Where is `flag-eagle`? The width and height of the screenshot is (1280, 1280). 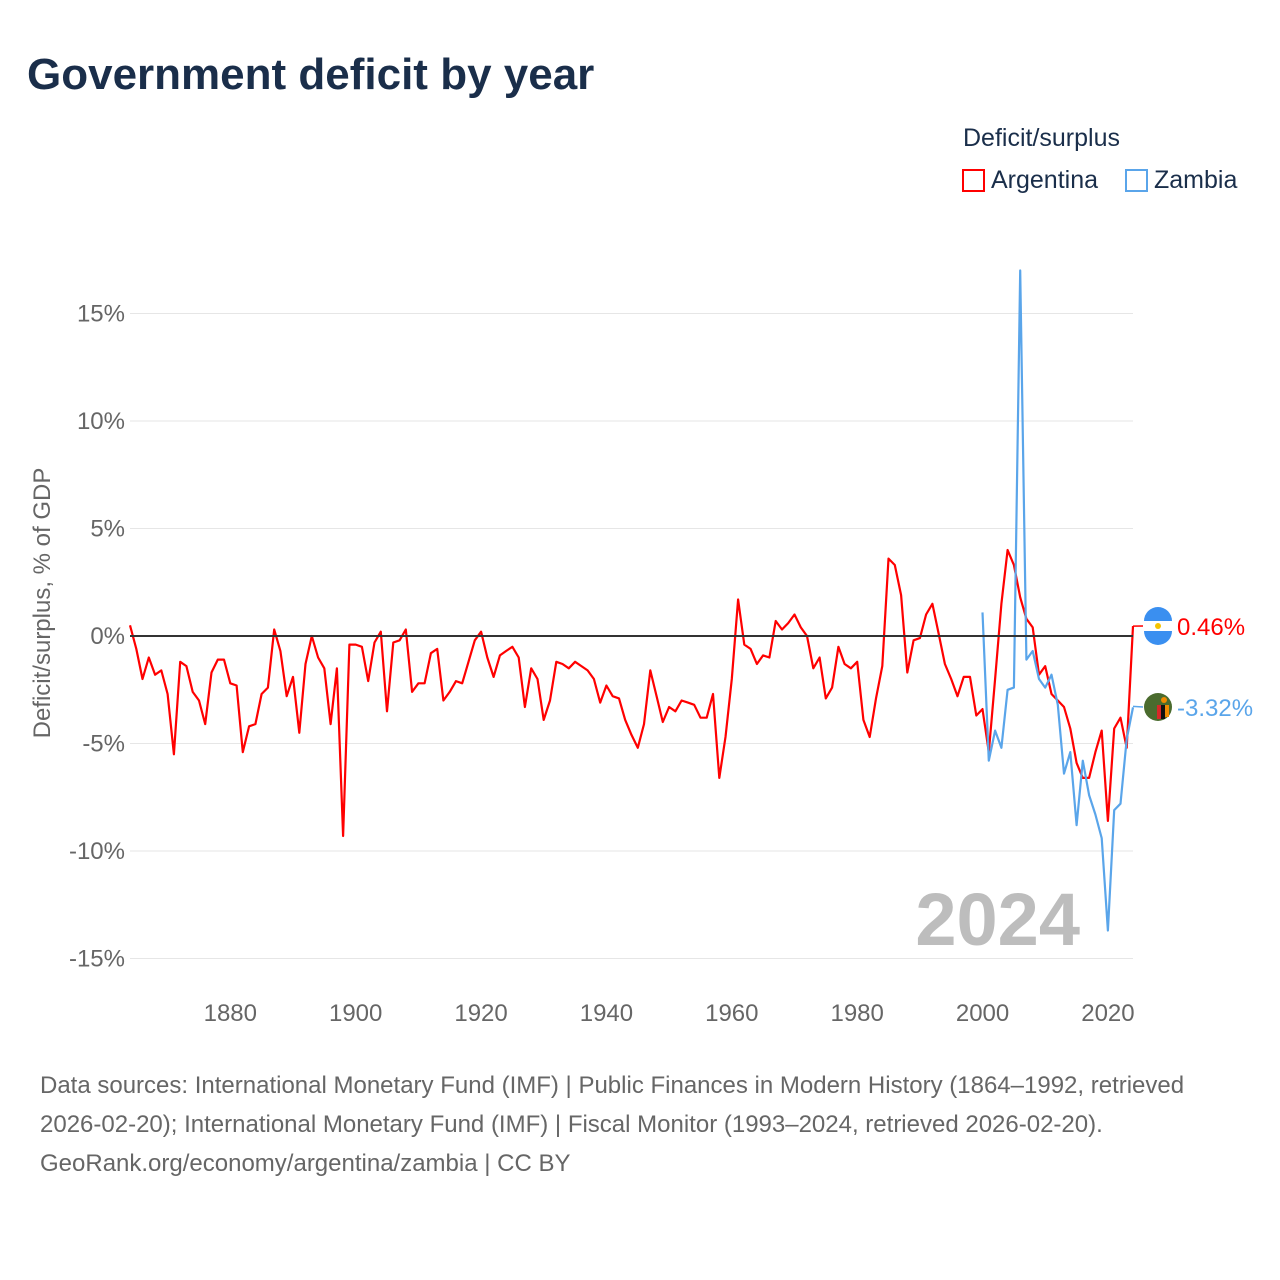
flag-eagle is located at coordinates (1164, 700).